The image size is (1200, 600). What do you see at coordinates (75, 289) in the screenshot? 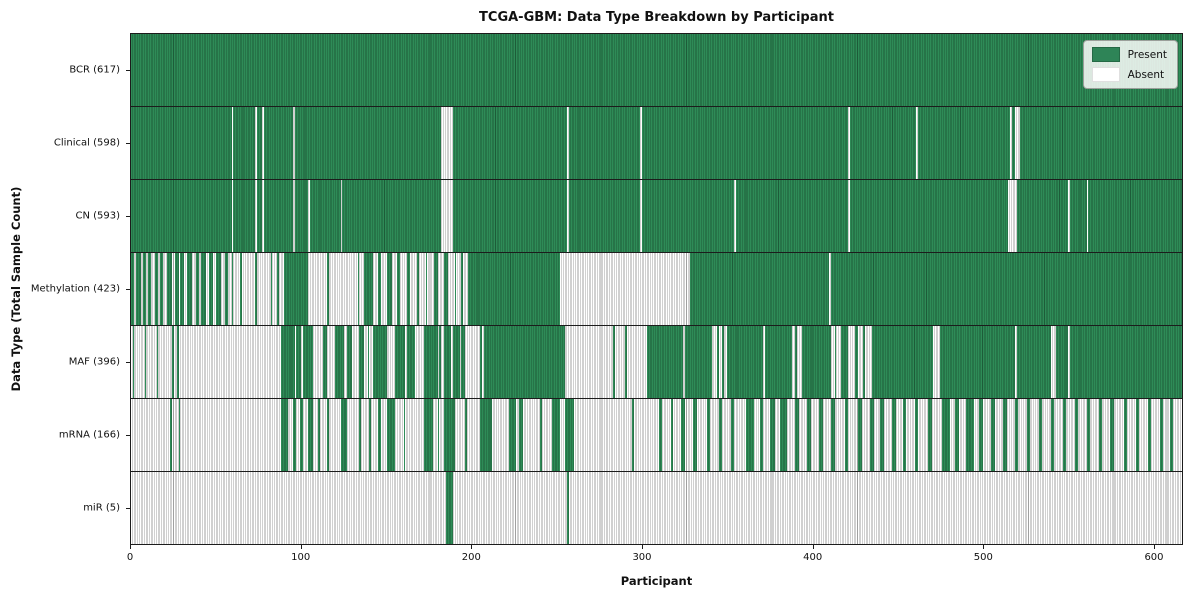
I see `y-tick-label-Methylation: Methylation (423)` at bounding box center [75, 289].